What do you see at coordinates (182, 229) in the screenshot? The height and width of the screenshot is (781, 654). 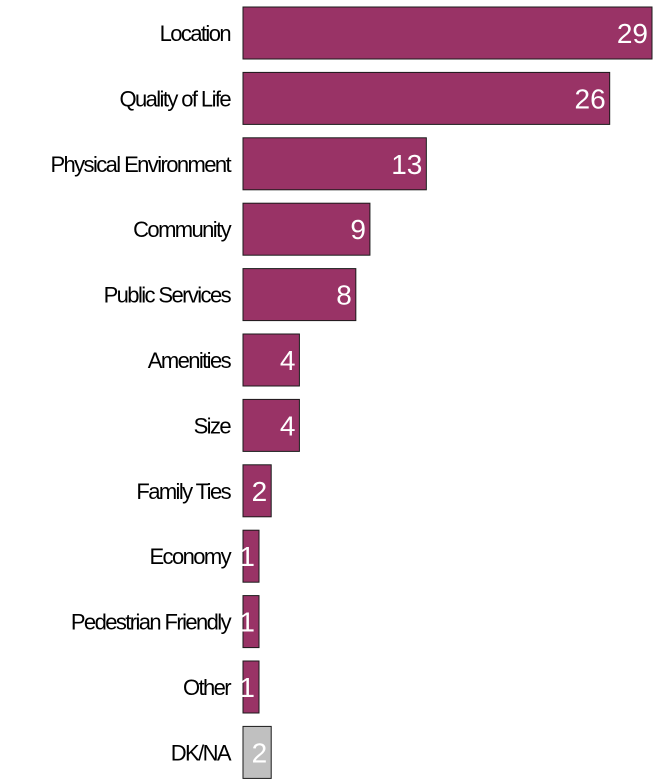 I see `category-label: Community` at bounding box center [182, 229].